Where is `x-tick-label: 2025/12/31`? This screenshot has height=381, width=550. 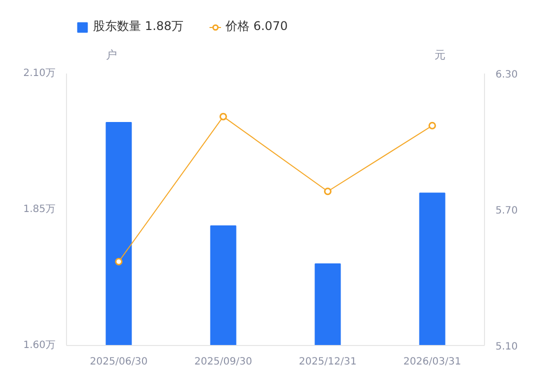 x-tick-label: 2025/12/31 is located at coordinates (327, 362).